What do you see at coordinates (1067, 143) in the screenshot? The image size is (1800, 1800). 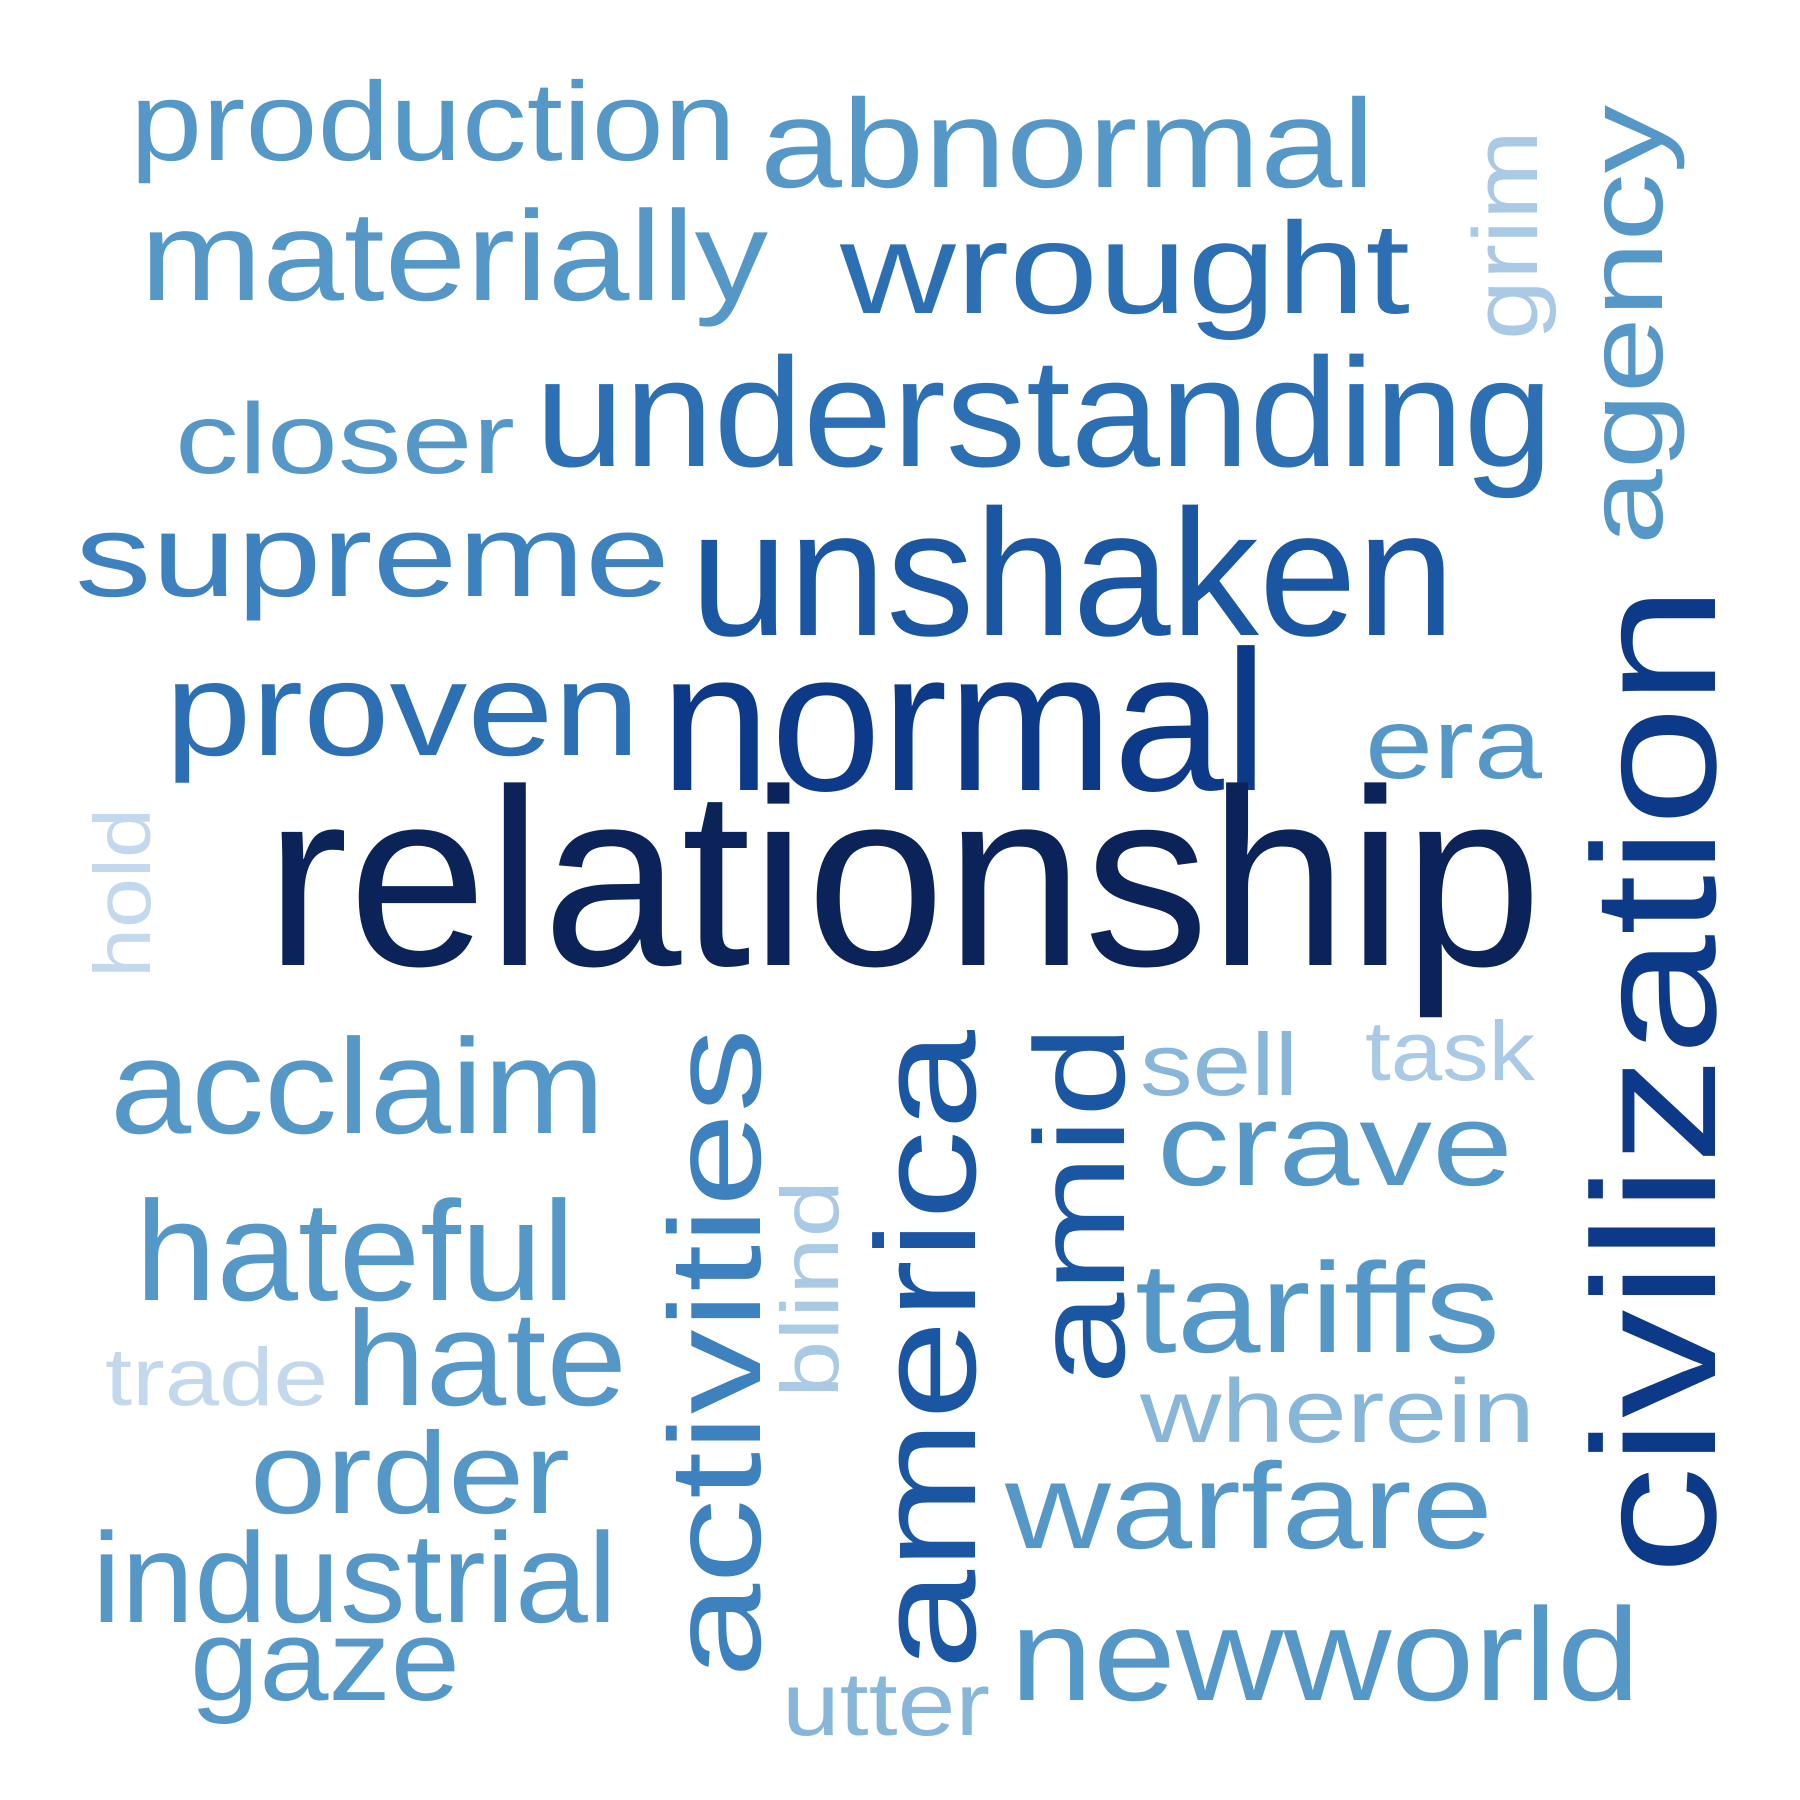 I see `word-abnormal: abnormal` at bounding box center [1067, 143].